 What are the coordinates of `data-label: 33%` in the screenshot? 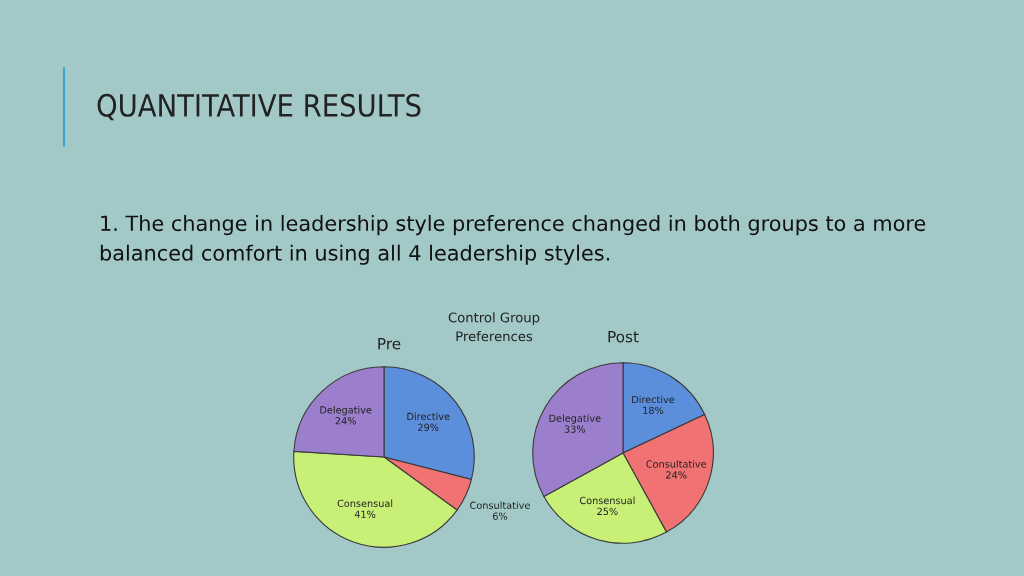 It's located at (575, 429).